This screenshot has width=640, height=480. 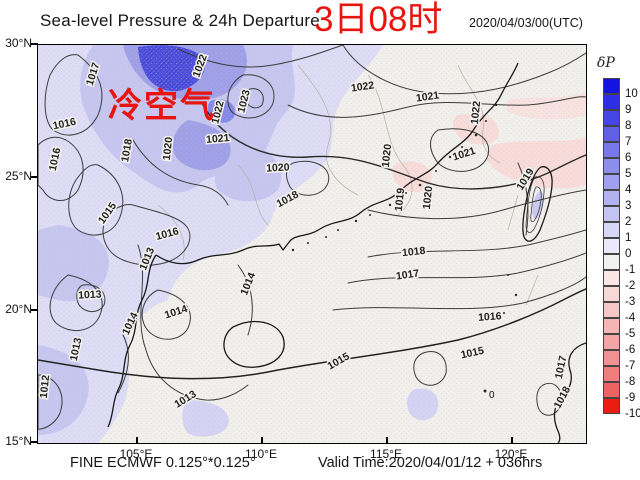 What do you see at coordinates (162, 106) in the screenshot?
I see `cold-air-annotation: 冷空气` at bounding box center [162, 106].